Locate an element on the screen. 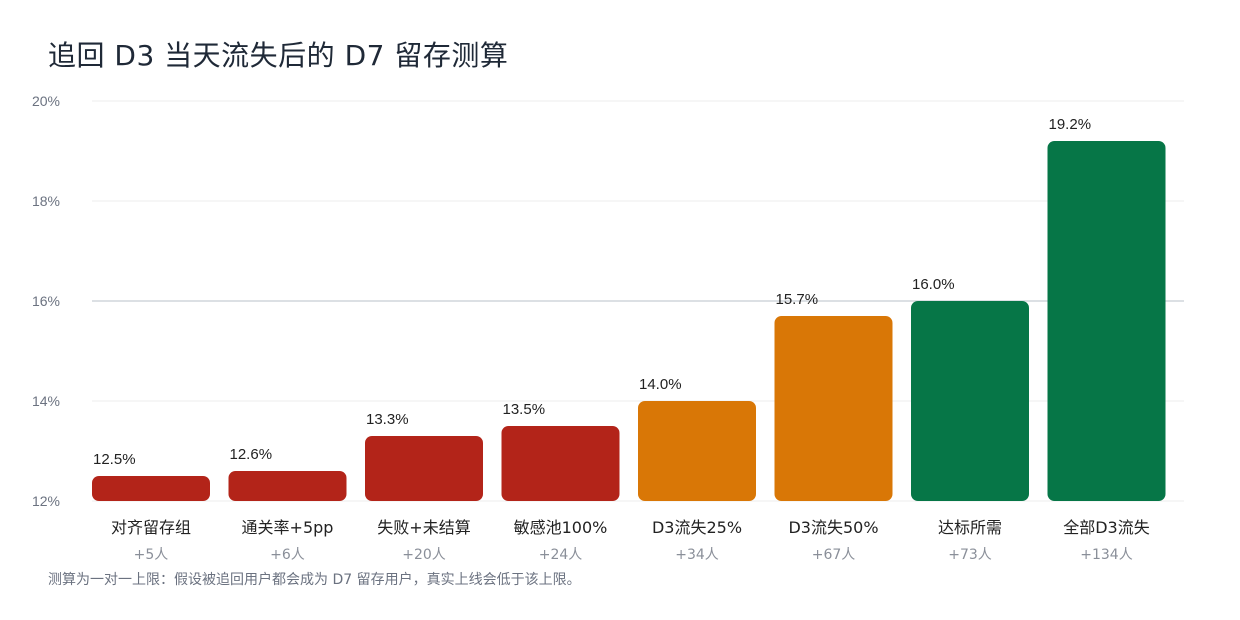  x-tick-label: D3流失25% is located at coordinates (697, 527).